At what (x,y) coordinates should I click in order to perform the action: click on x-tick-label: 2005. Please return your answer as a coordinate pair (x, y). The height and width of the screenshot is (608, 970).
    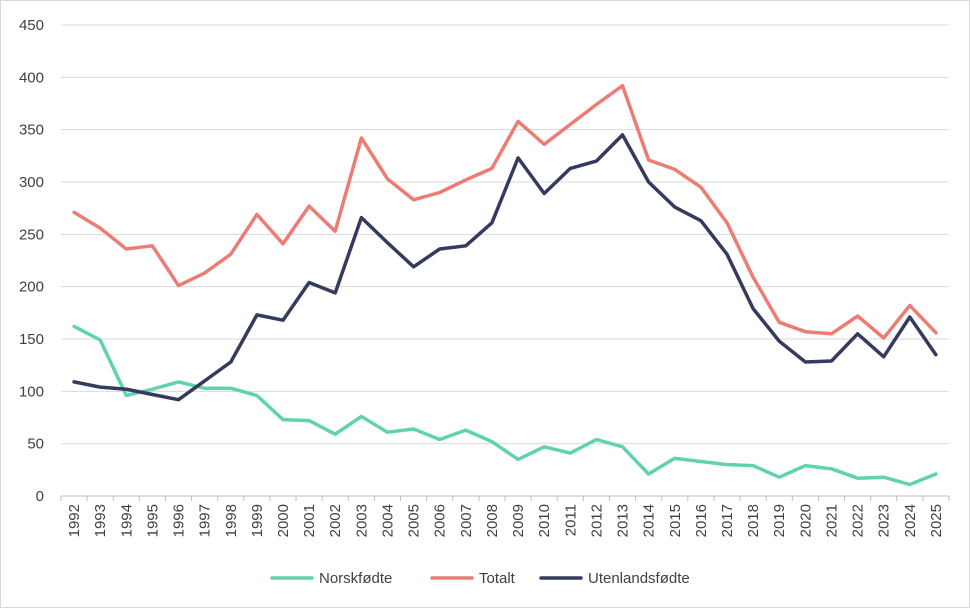
    Looking at the image, I should click on (414, 520).